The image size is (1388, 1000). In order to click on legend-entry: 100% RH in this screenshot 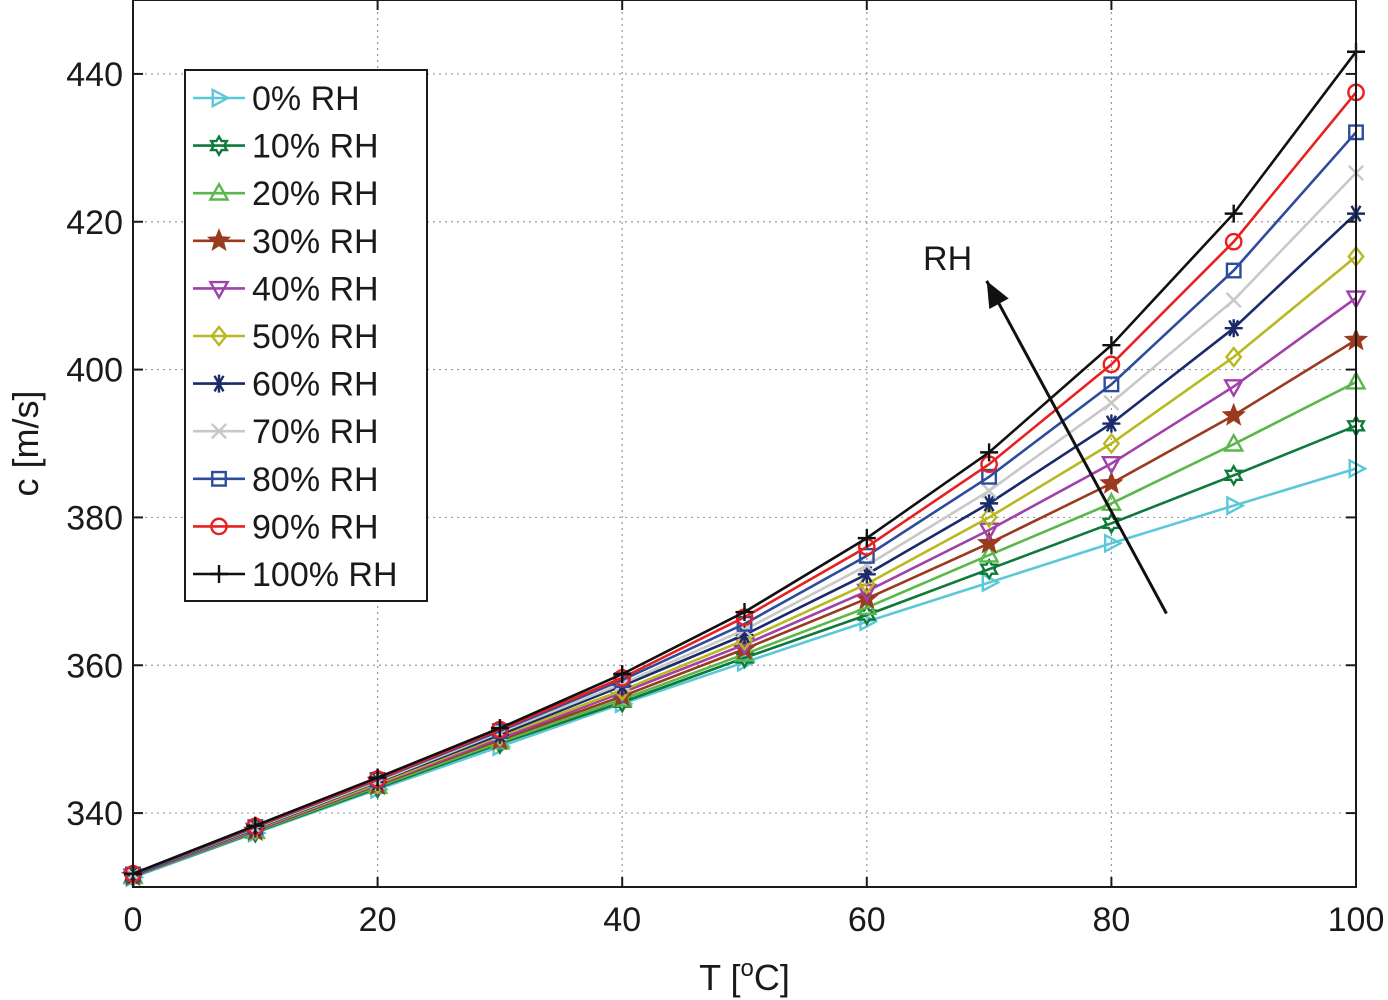, I will do `click(295, 575)`.